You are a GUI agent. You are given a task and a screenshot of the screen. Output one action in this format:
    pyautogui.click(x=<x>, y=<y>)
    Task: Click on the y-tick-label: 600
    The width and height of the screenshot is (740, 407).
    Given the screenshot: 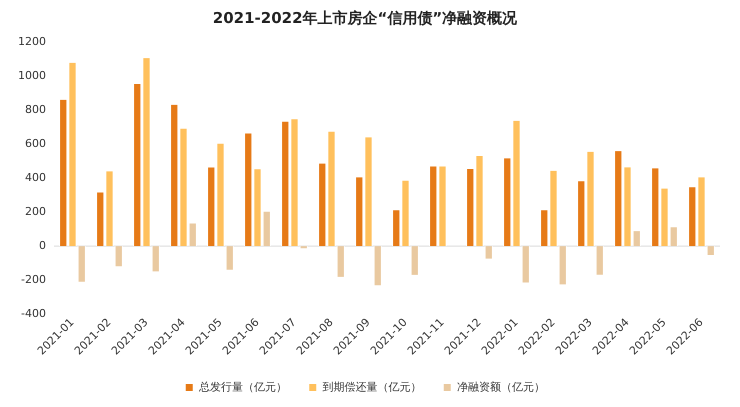 What is the action you would take?
    pyautogui.click(x=35, y=143)
    